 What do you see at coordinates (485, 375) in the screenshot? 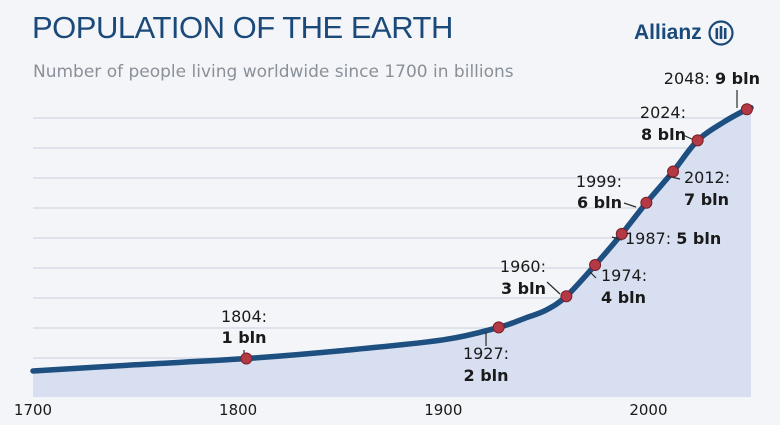
I see `milestone-value-label: 2 bln` at bounding box center [485, 375].